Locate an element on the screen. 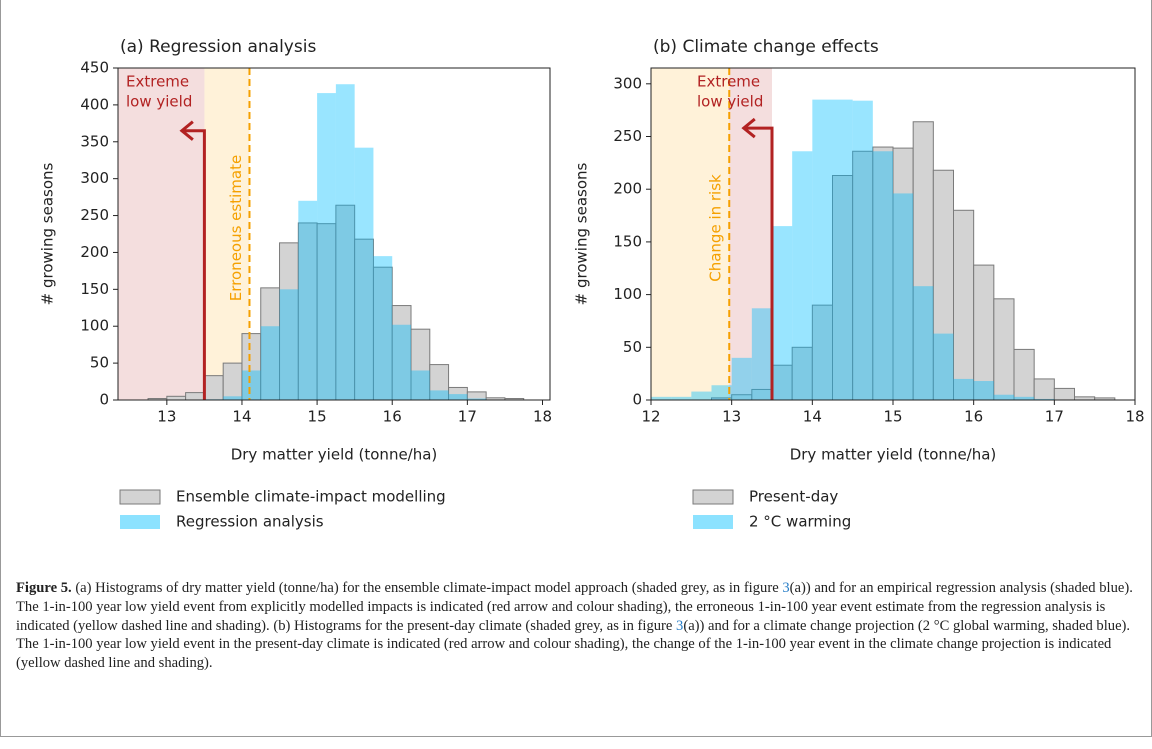 Image resolution: width=1152 pixels, height=749 pixels. x-tick-label: 12 is located at coordinates (650, 417).